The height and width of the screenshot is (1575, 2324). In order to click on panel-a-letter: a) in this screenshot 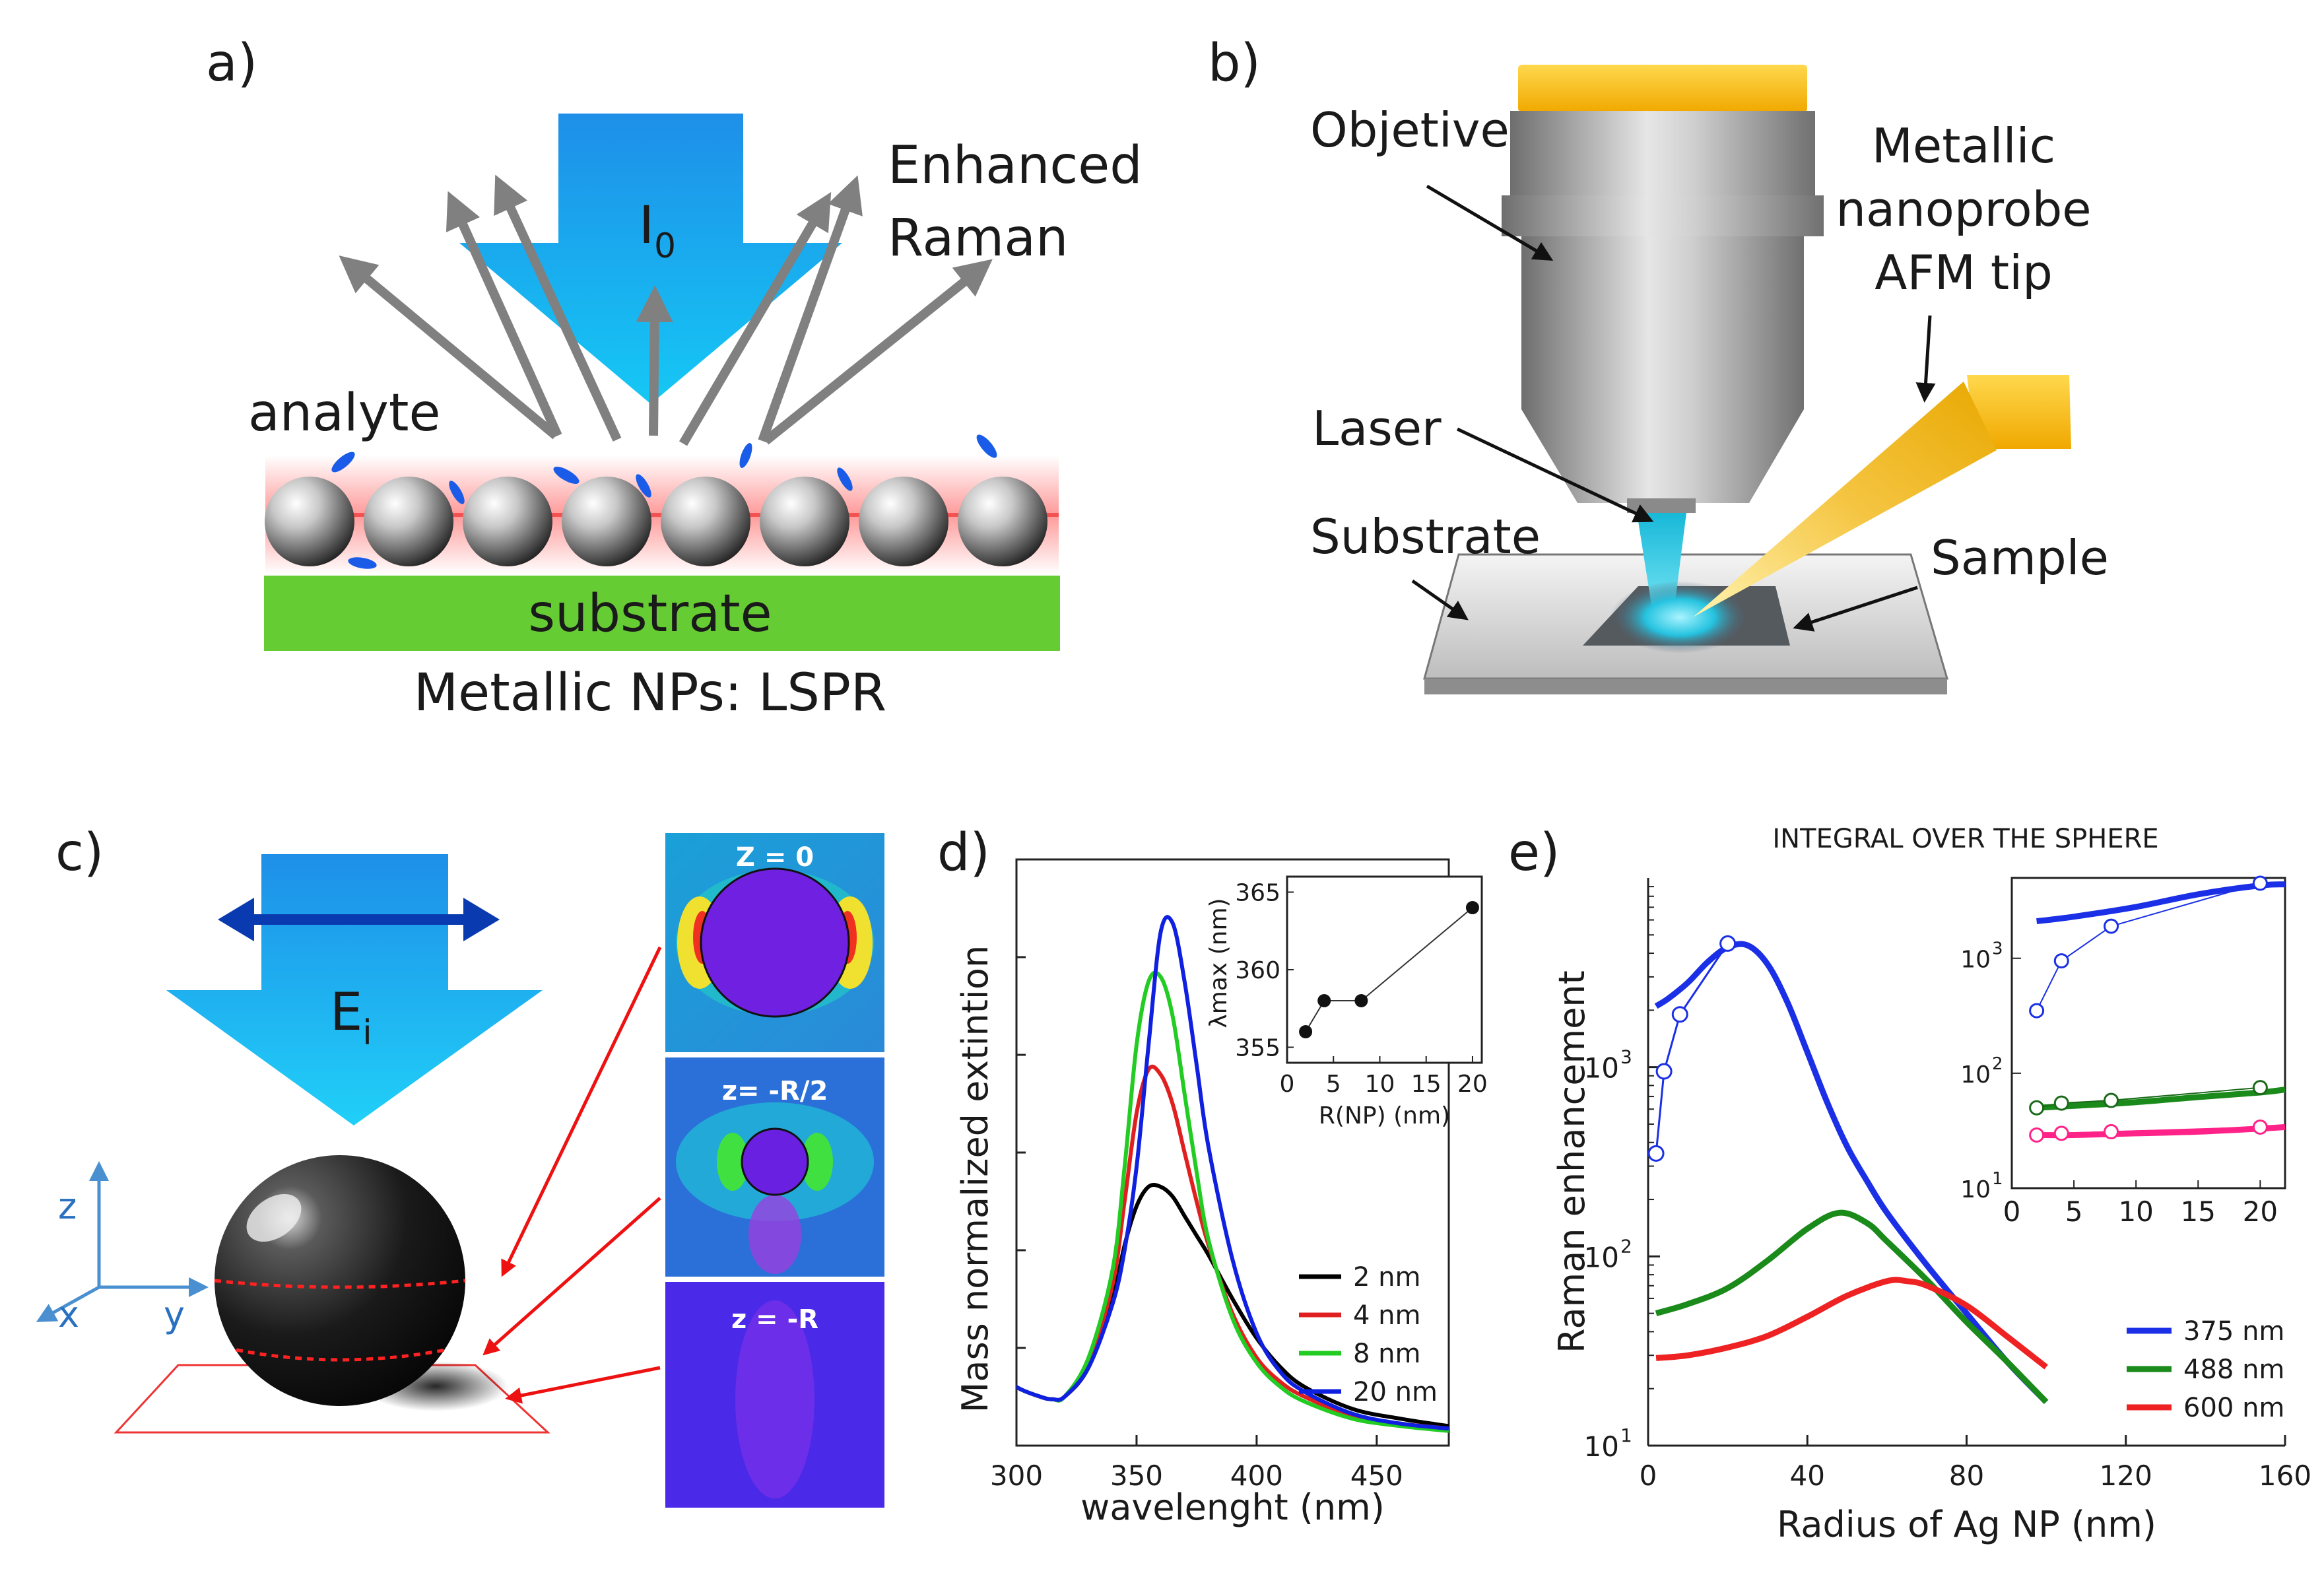, I will do `click(231, 63)`.